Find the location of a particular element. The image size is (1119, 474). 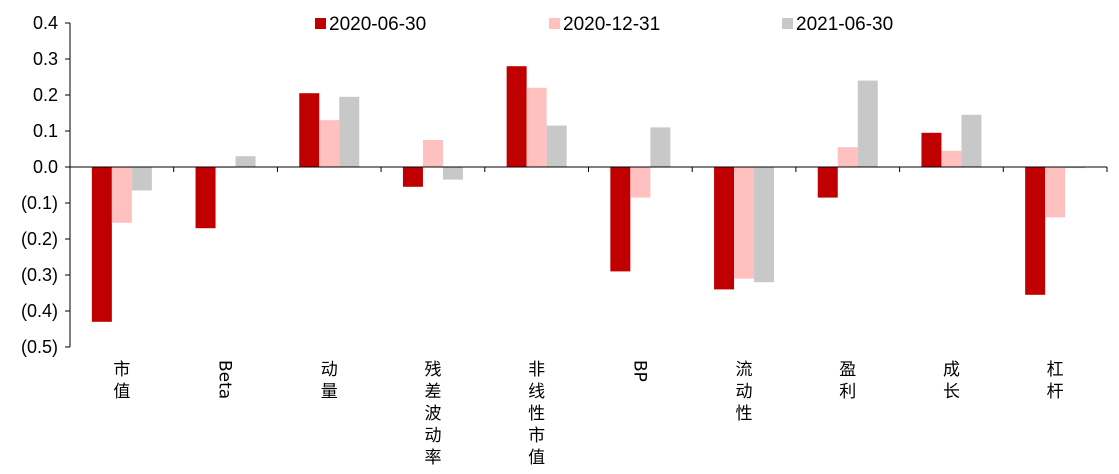

legend-label: 2020-06-30 is located at coordinates (377, 24).